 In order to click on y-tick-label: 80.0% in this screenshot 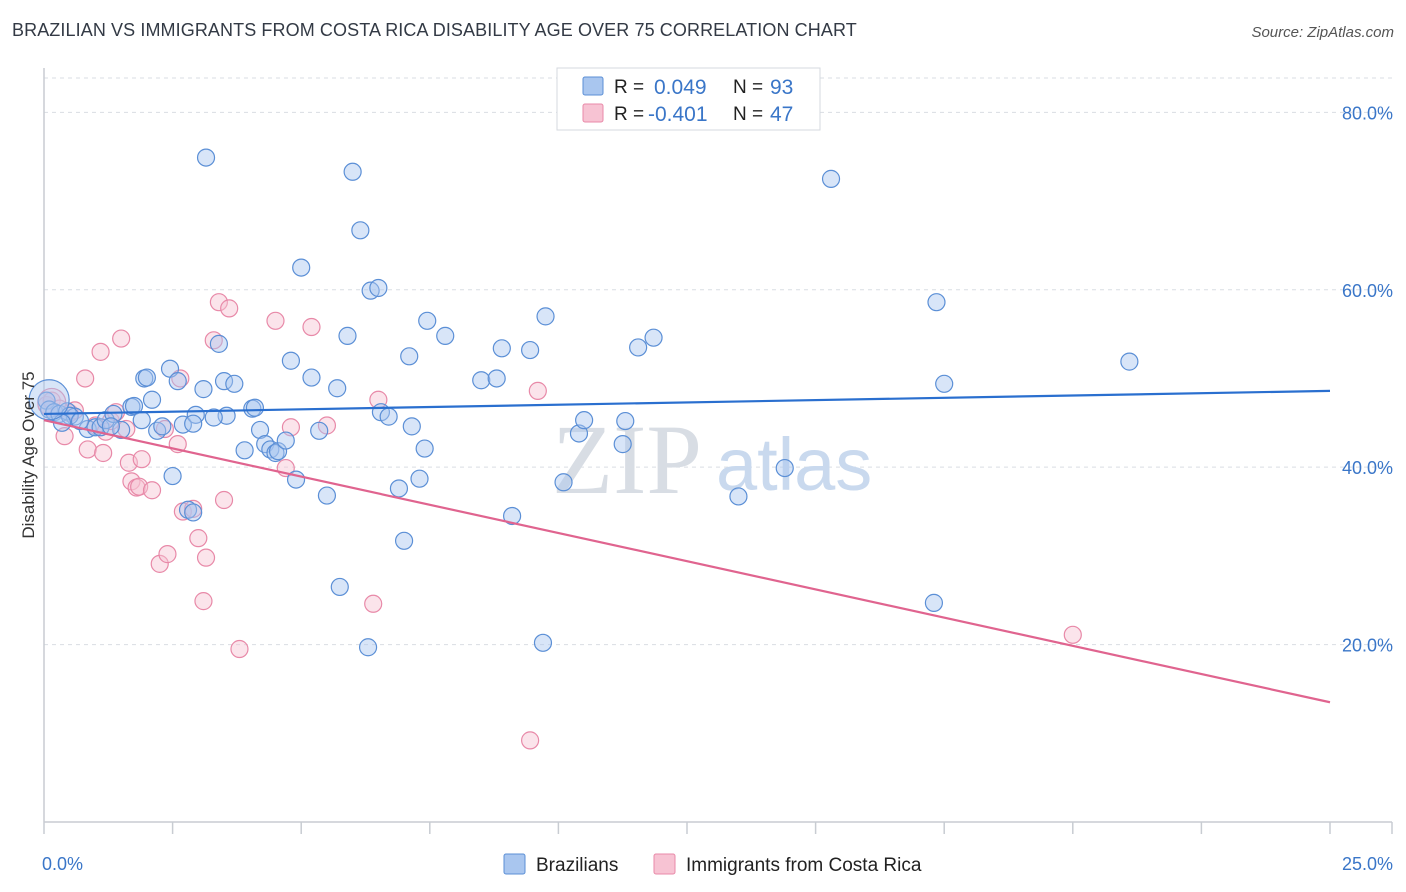, I will do `click(1367, 113)`.